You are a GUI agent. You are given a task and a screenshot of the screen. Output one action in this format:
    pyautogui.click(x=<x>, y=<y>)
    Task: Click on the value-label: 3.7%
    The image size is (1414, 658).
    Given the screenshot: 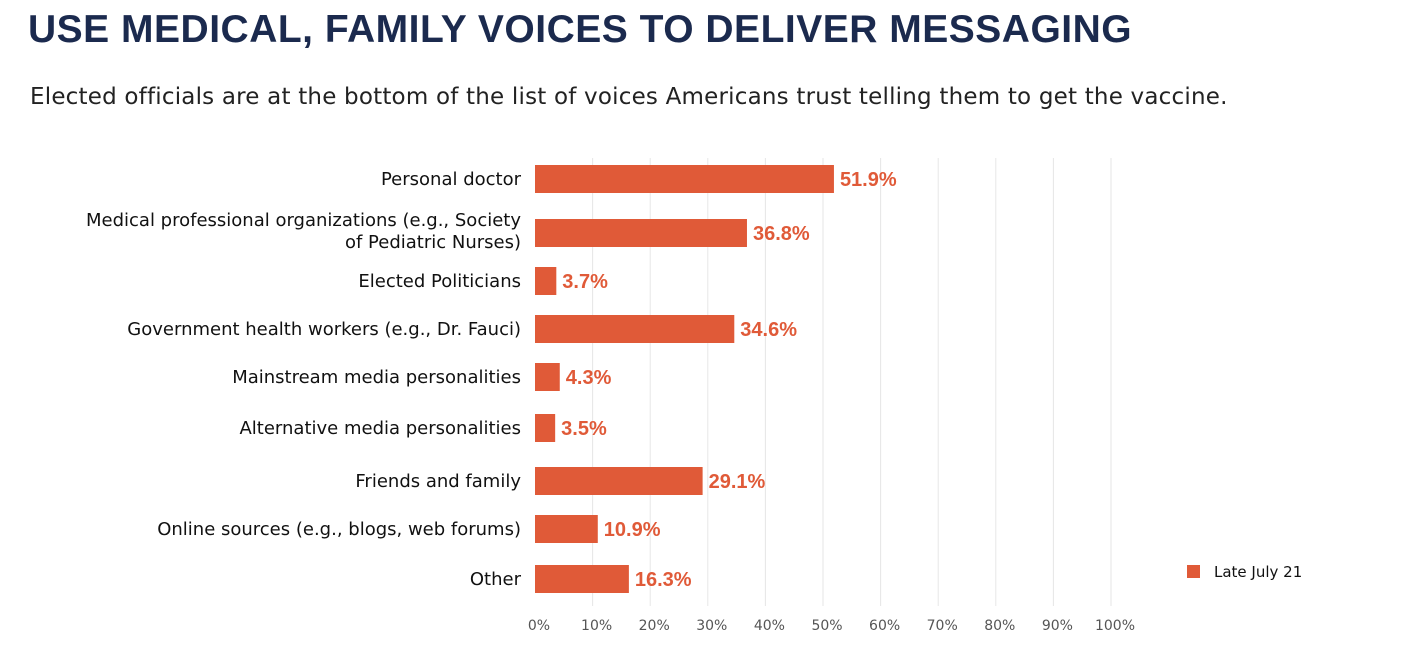 What is the action you would take?
    pyautogui.click(x=585, y=282)
    